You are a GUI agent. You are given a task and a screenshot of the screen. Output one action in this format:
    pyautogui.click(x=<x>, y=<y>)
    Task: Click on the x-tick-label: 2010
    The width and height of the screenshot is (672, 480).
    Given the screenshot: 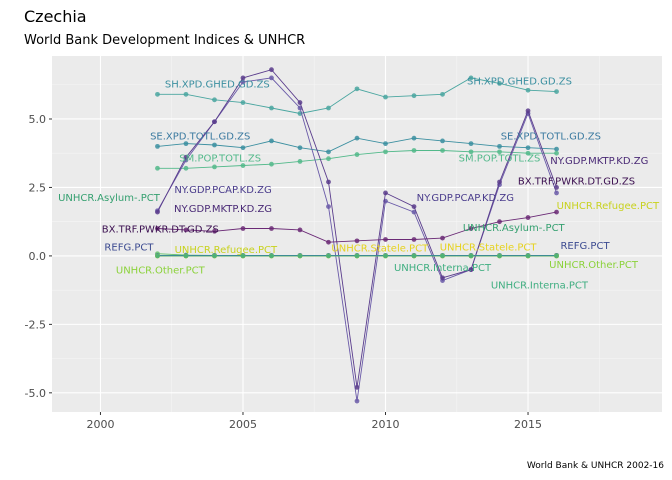 What is the action you would take?
    pyautogui.click(x=386, y=424)
    